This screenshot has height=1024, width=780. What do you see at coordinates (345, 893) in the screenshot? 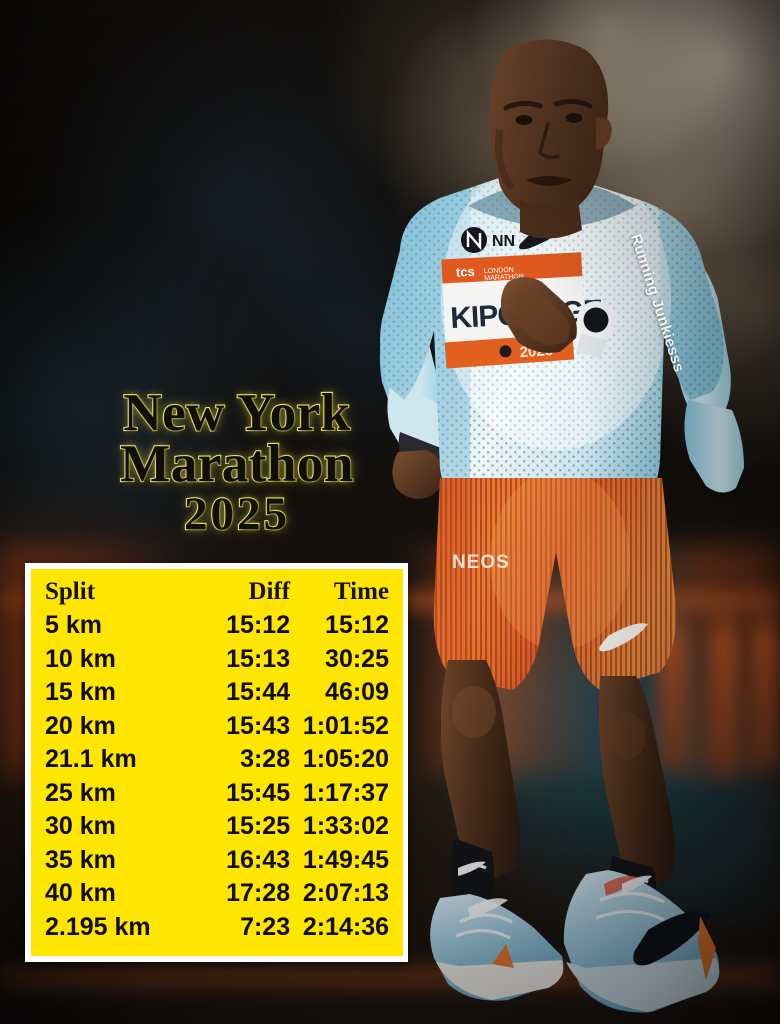
I see `cell-time: 2:07:13` at bounding box center [345, 893].